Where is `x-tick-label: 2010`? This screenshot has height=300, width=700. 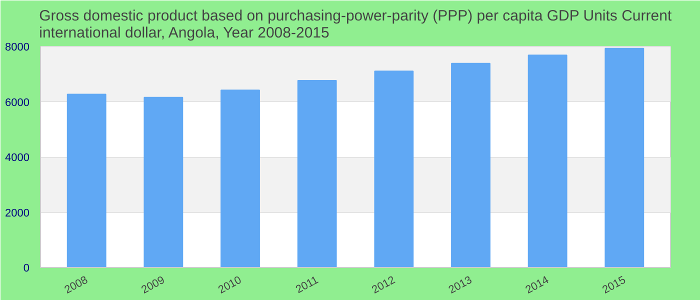 x-tick-label: 2010 is located at coordinates (230, 285).